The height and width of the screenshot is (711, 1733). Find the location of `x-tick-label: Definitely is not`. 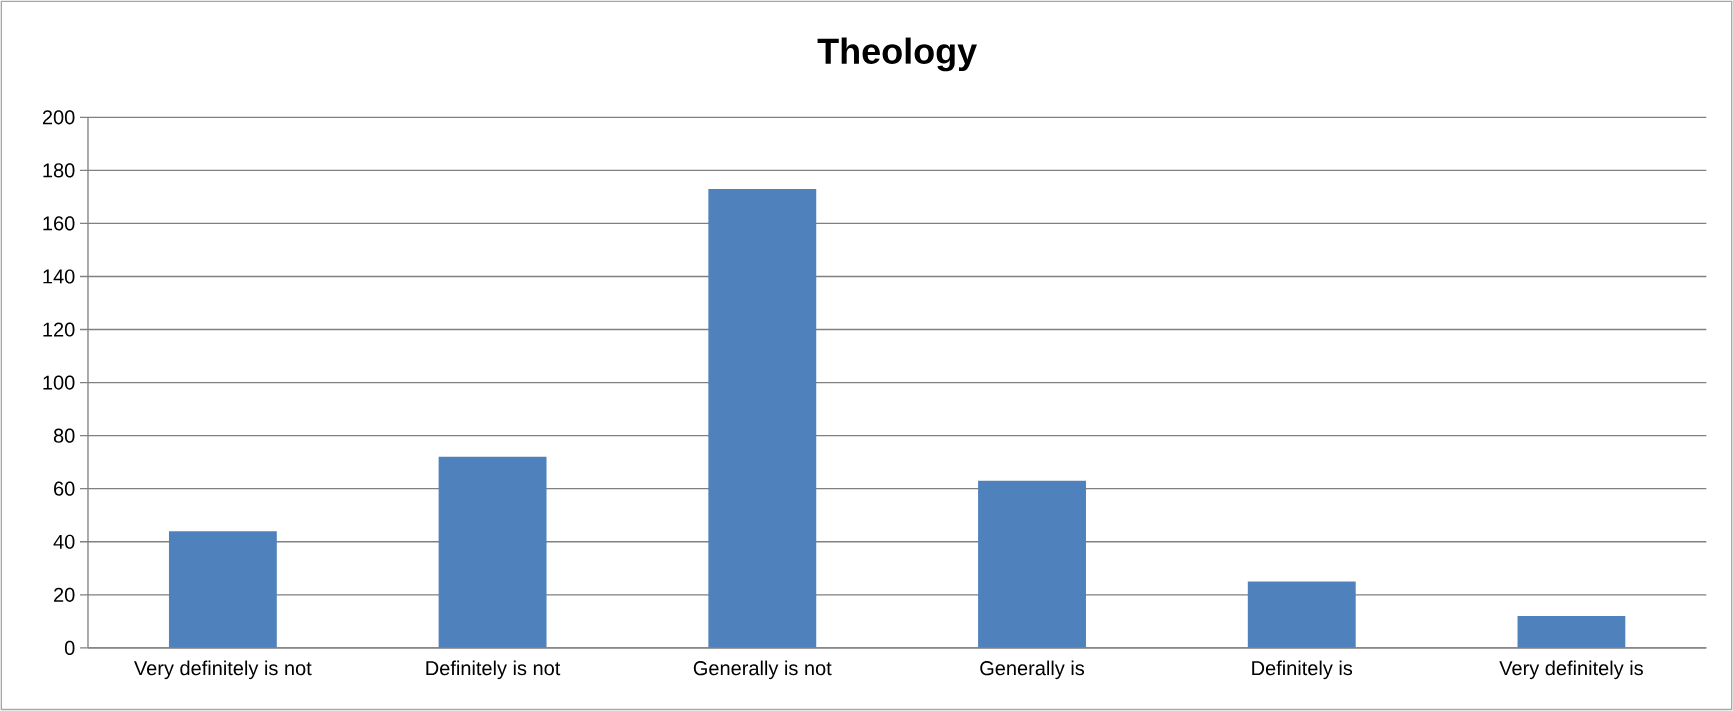

x-tick-label: Definitely is not is located at coordinates (493, 670).